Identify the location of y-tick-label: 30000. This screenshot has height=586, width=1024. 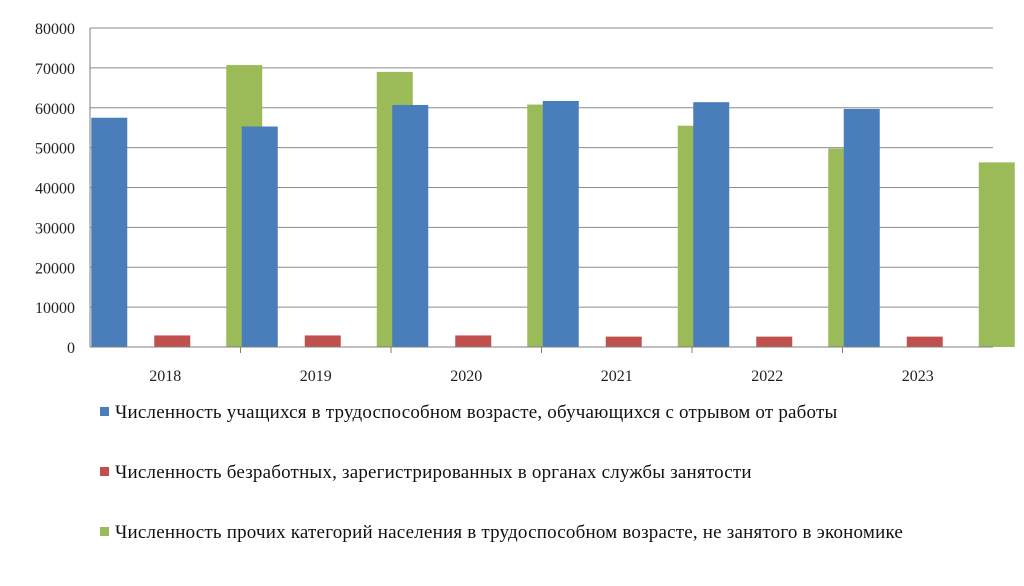
(55, 228).